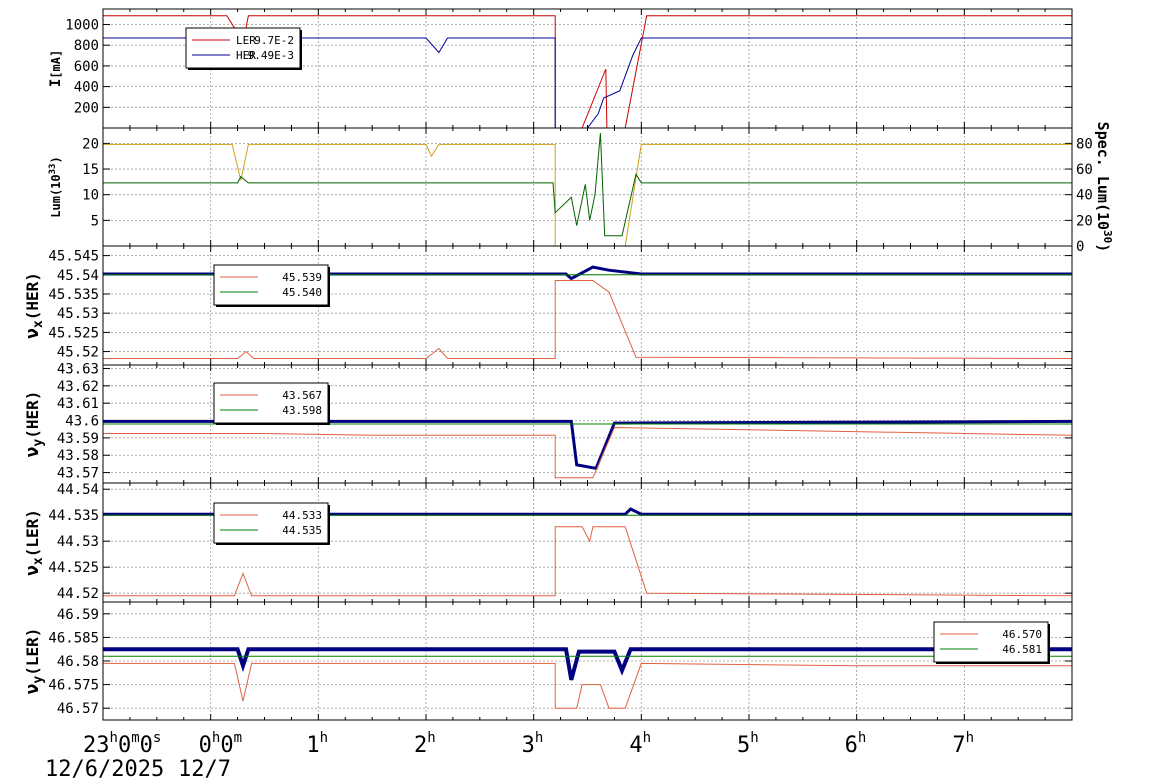  What do you see at coordinates (73, 257) in the screenshot?
I see `y-tick-label: 45.545` at bounding box center [73, 257].